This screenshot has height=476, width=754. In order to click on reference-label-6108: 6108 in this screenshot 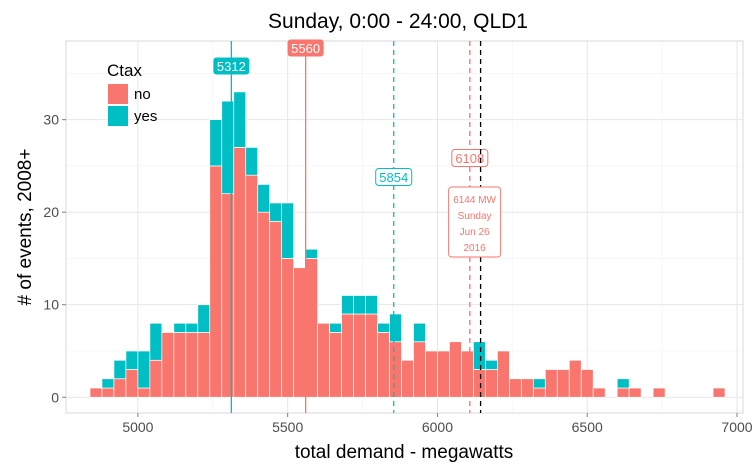, I will do `click(469, 158)`.